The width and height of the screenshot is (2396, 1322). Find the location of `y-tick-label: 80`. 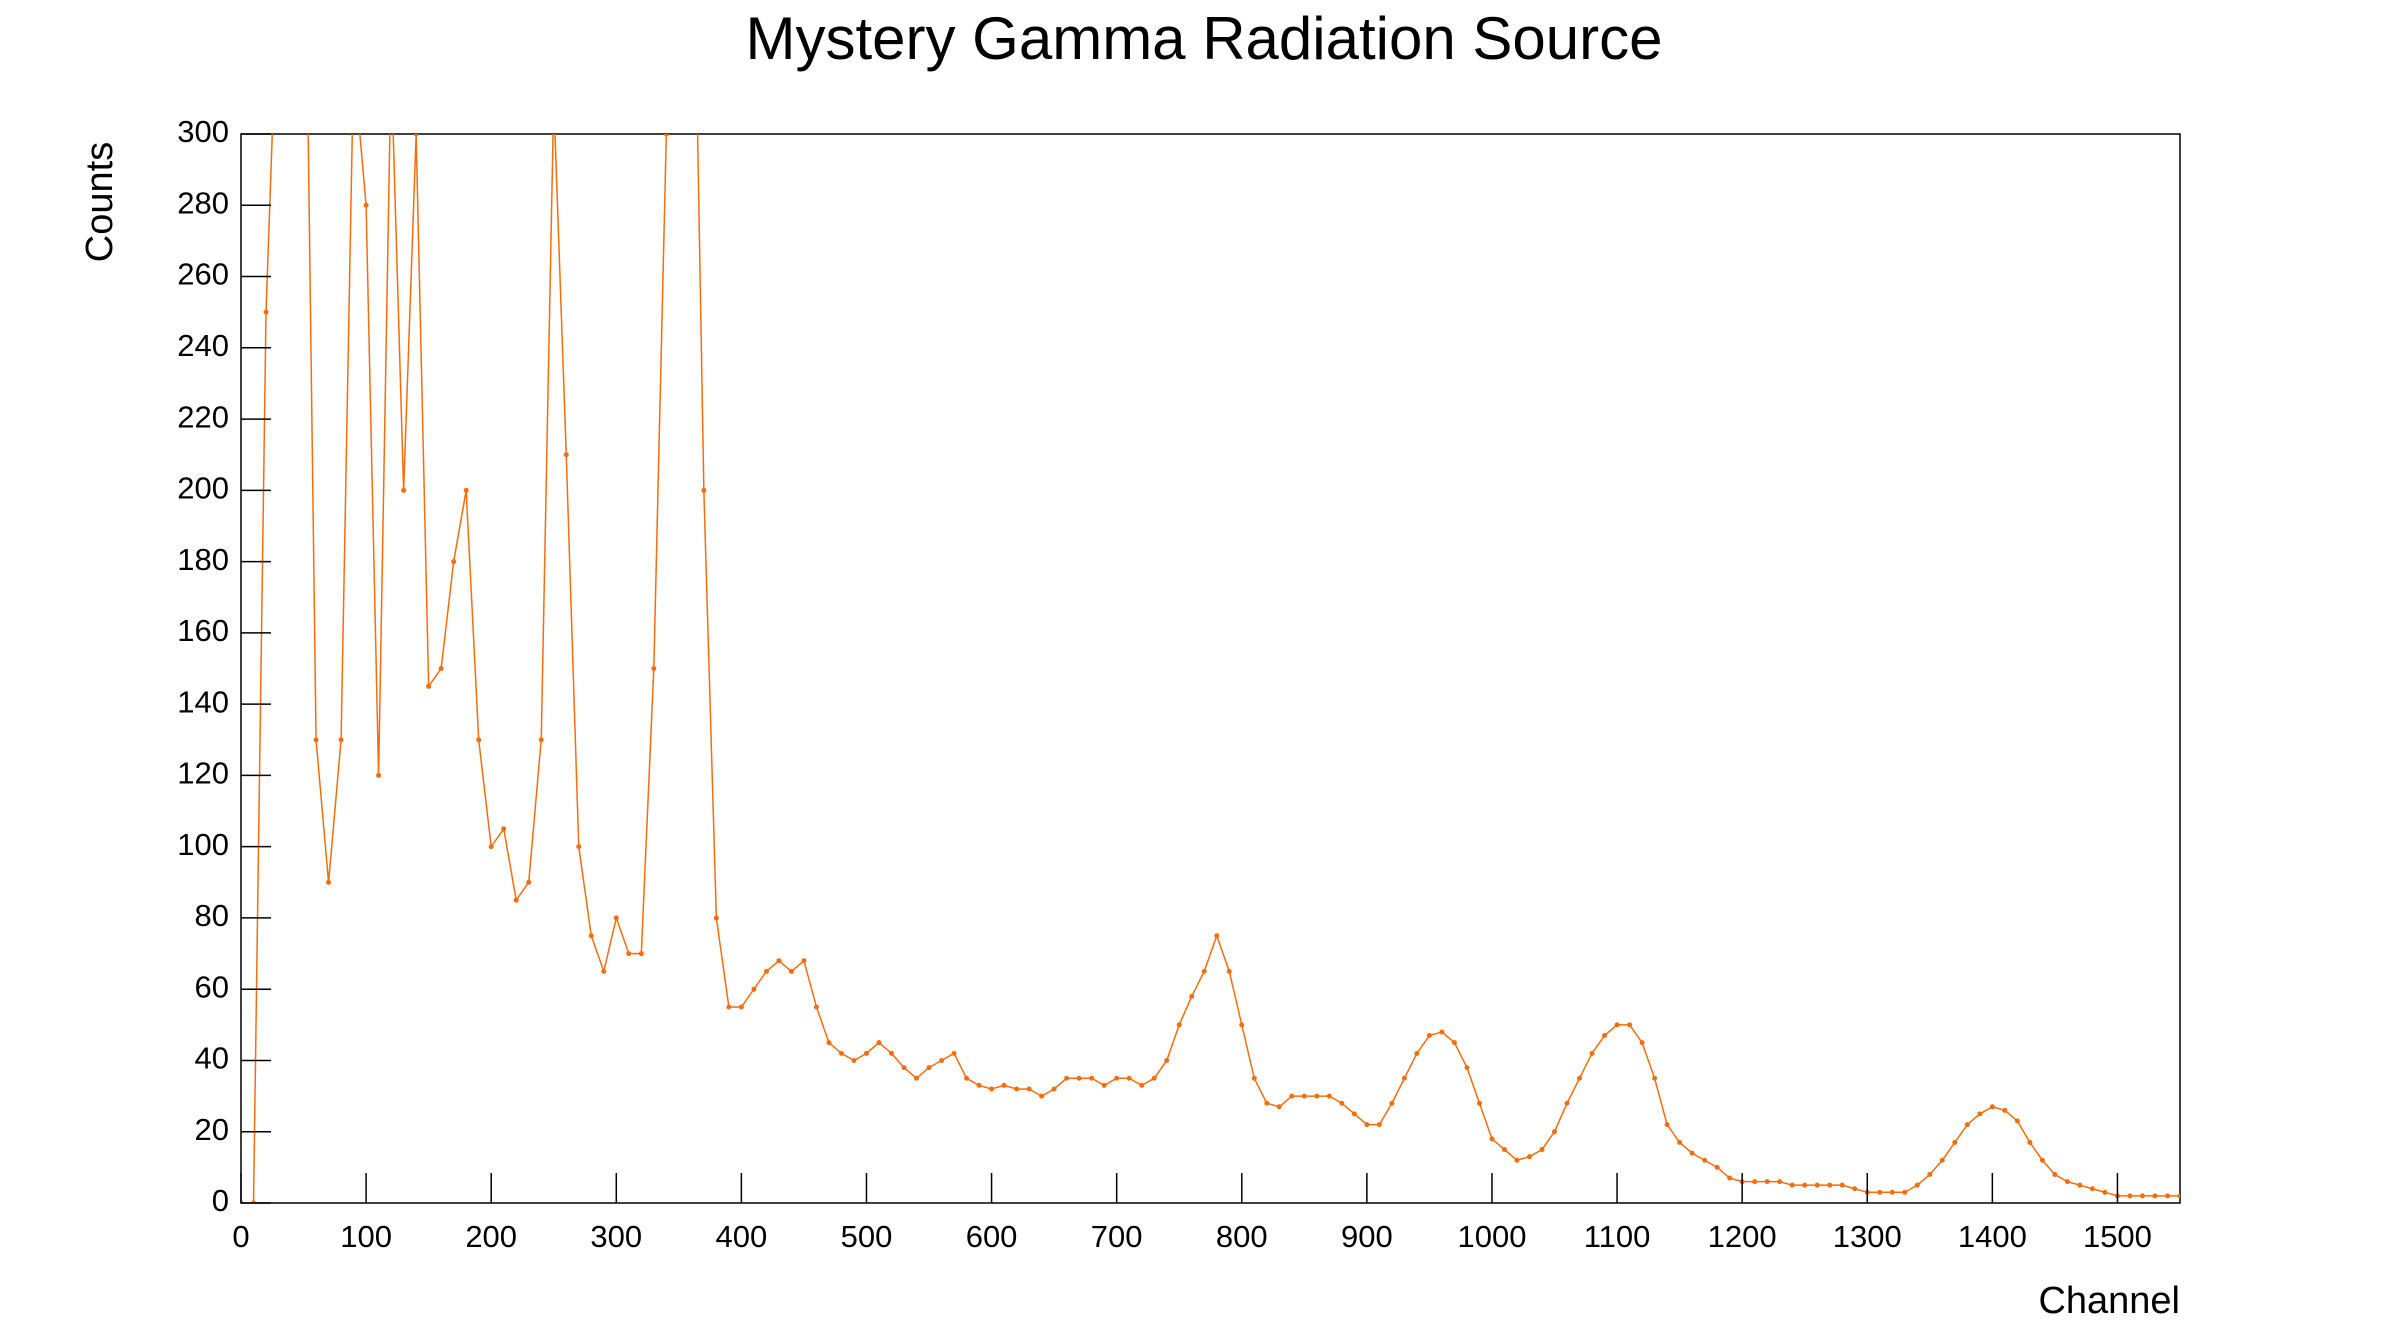

y-tick-label: 80 is located at coordinates (212, 915).